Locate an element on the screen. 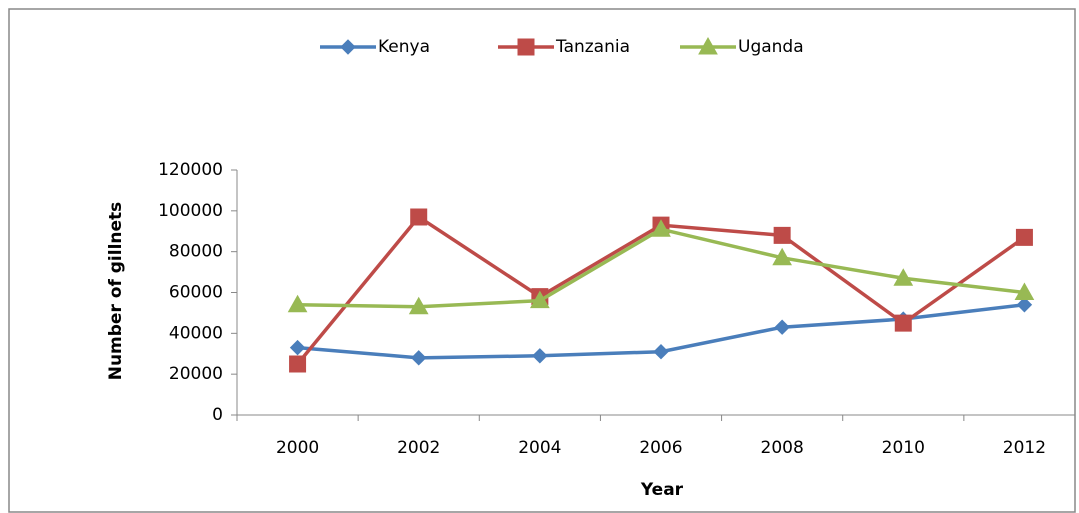 Image resolution: width=1079 pixels, height=513 pixels. x-tick-label: 2012 is located at coordinates (1024, 448).